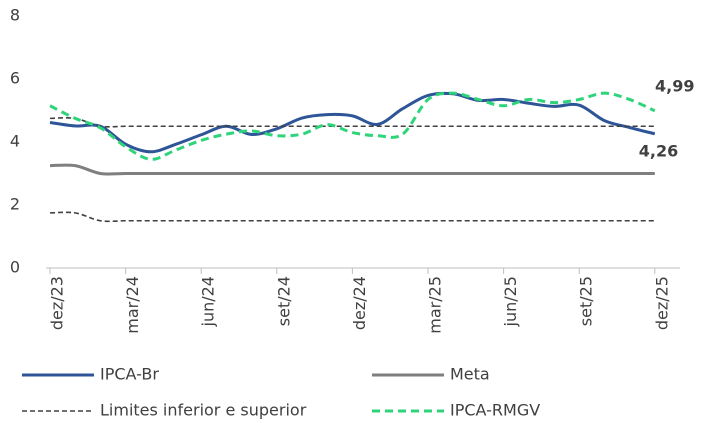  What do you see at coordinates (15, 141) in the screenshot?
I see `y-tick-label: 4` at bounding box center [15, 141].